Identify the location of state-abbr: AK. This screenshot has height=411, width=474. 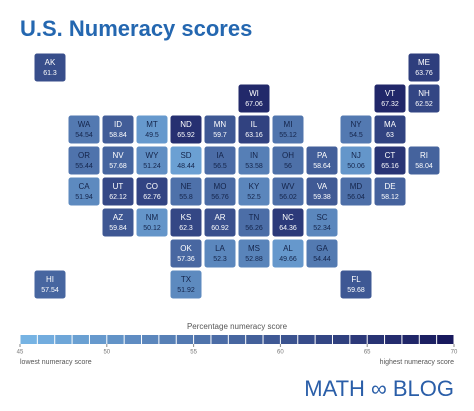
(50, 62).